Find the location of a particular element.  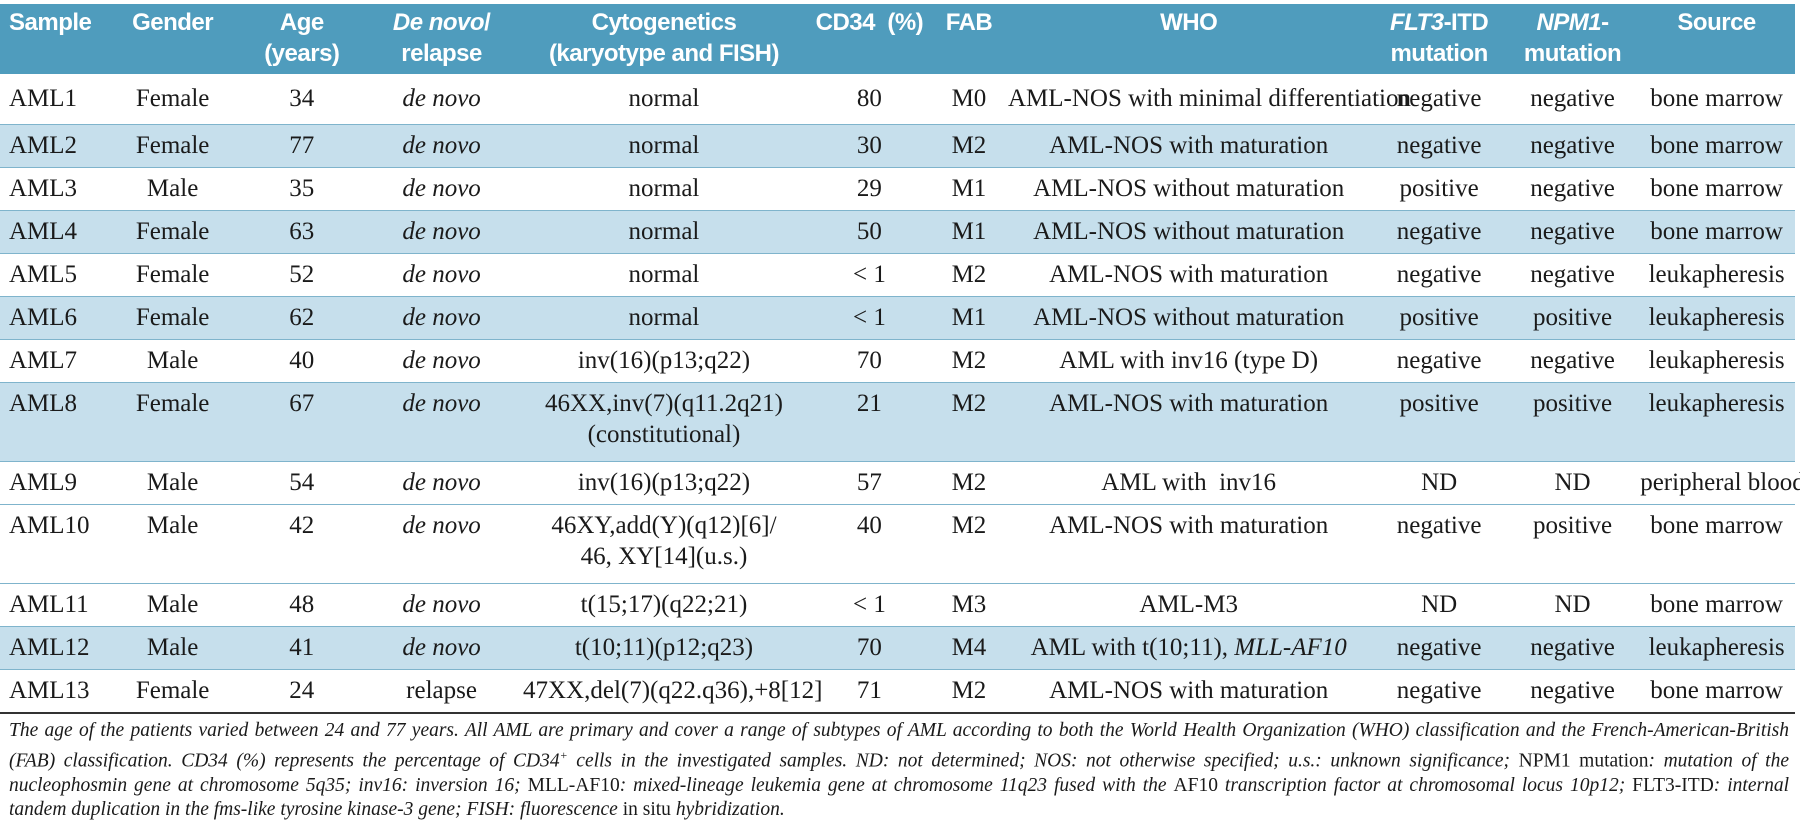

header-cytogenetics: Cytogenetics (karyotype and FISH) is located at coordinates (664, 38).